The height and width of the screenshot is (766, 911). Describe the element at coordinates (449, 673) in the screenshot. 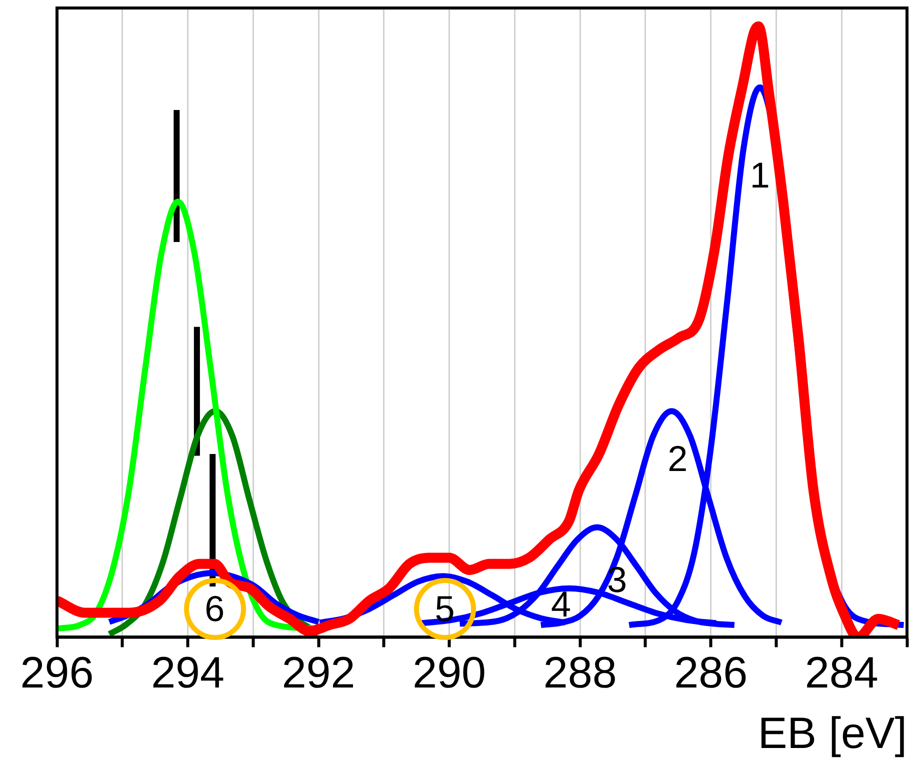

I see `x-tick-label: 290` at that location.